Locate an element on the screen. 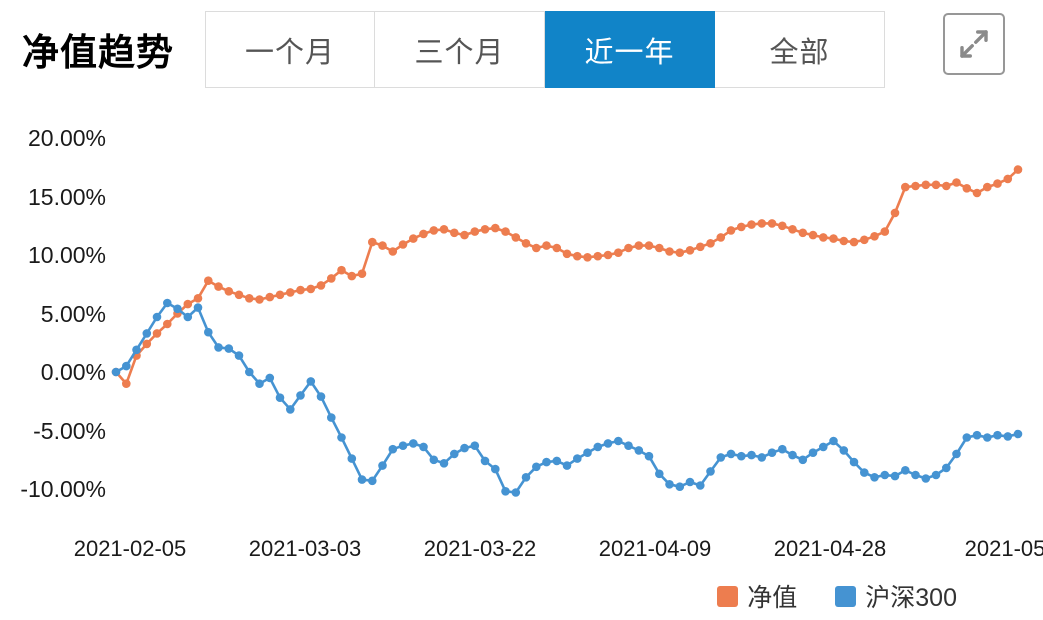 The height and width of the screenshot is (620, 1043). tab-one-month: 一个月 is located at coordinates (290, 49).